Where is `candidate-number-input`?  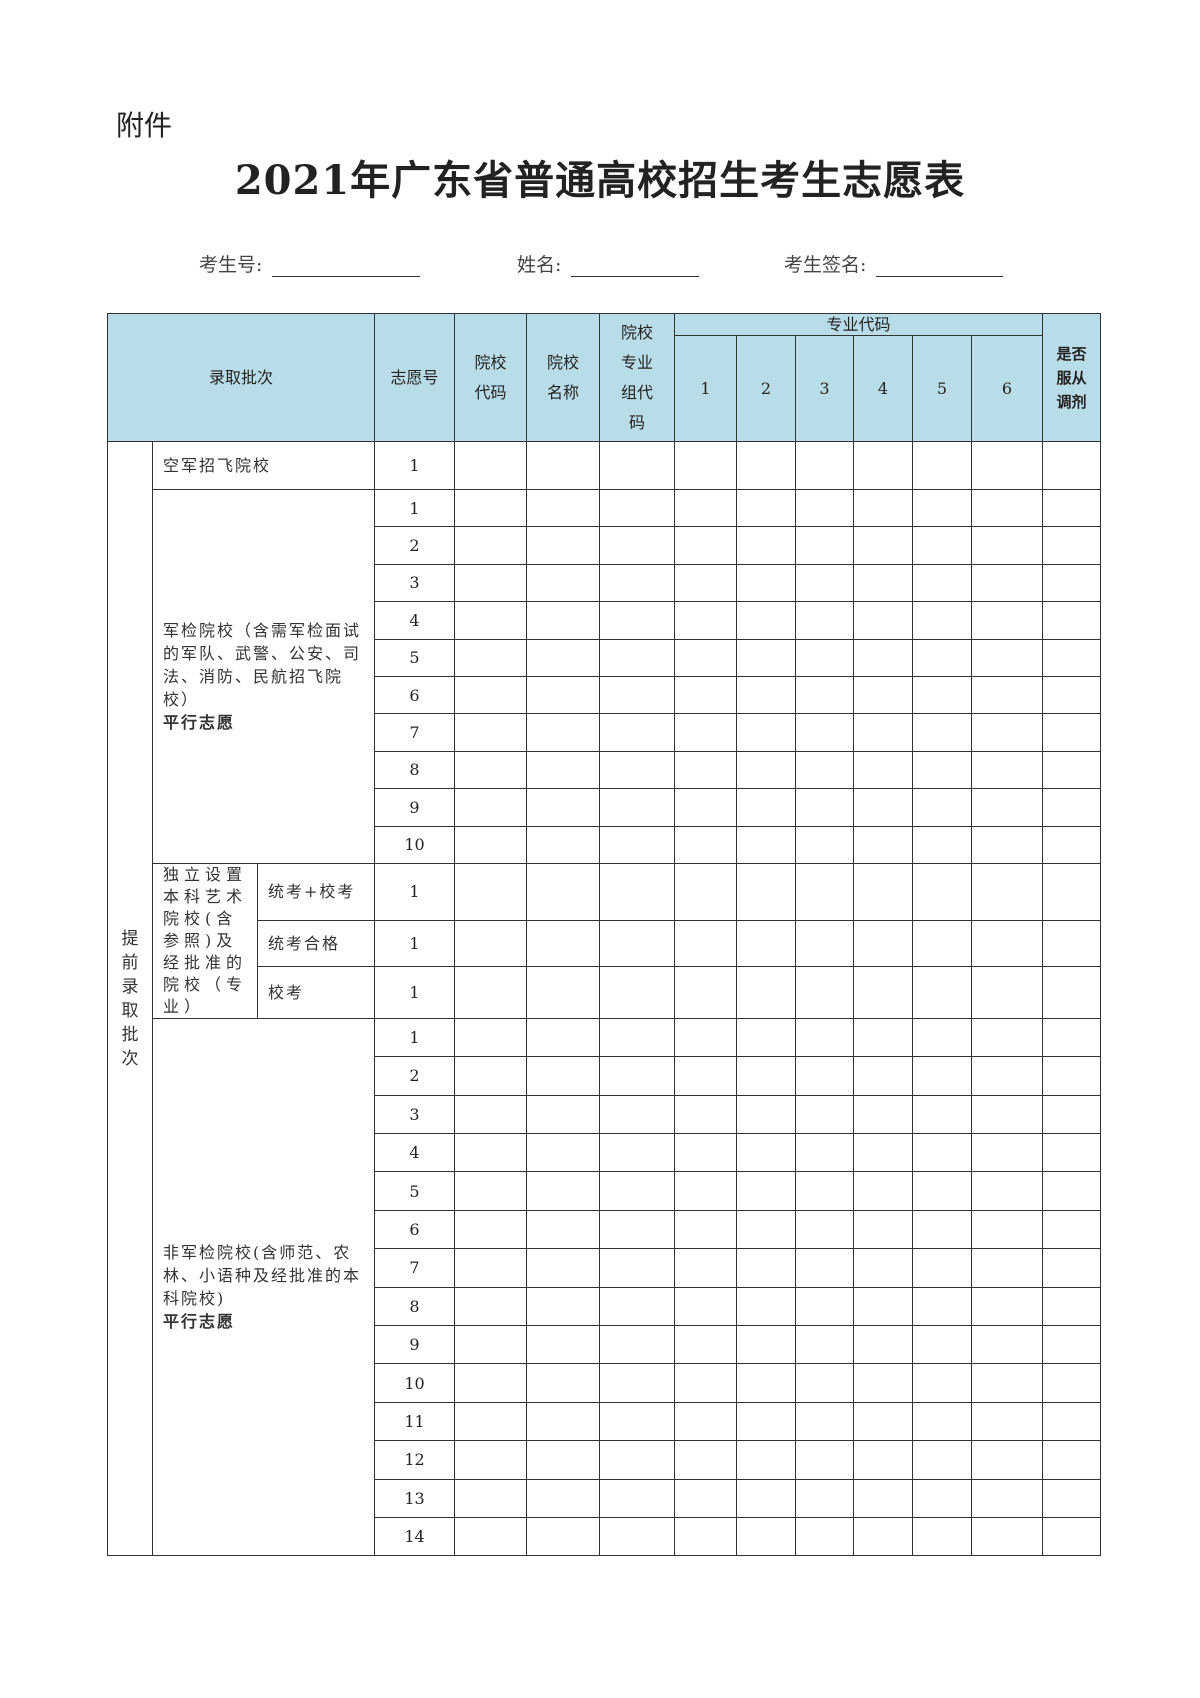
candidate-number-input is located at coordinates (346, 265).